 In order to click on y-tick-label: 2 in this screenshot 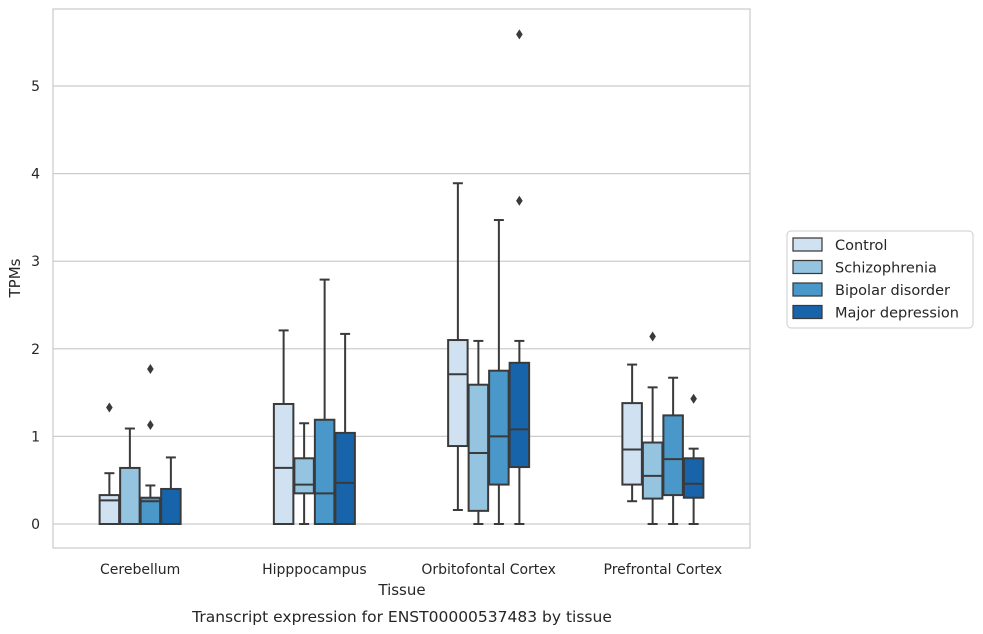, I will do `click(35, 350)`.